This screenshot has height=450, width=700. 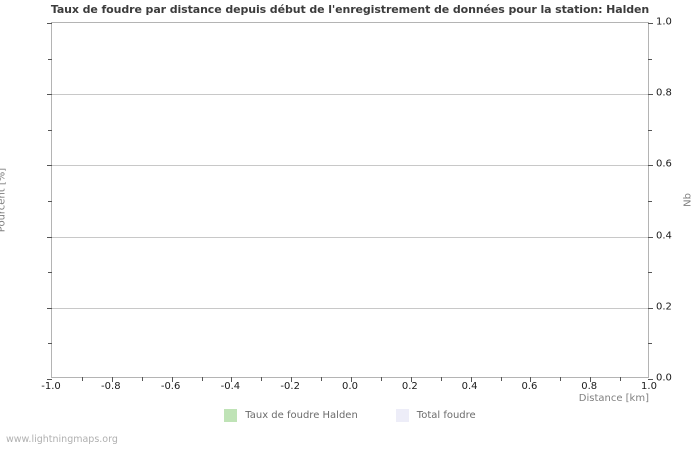 What do you see at coordinates (664, 93) in the screenshot?
I see `y-axis-right-tick-label: 0.8` at bounding box center [664, 93].